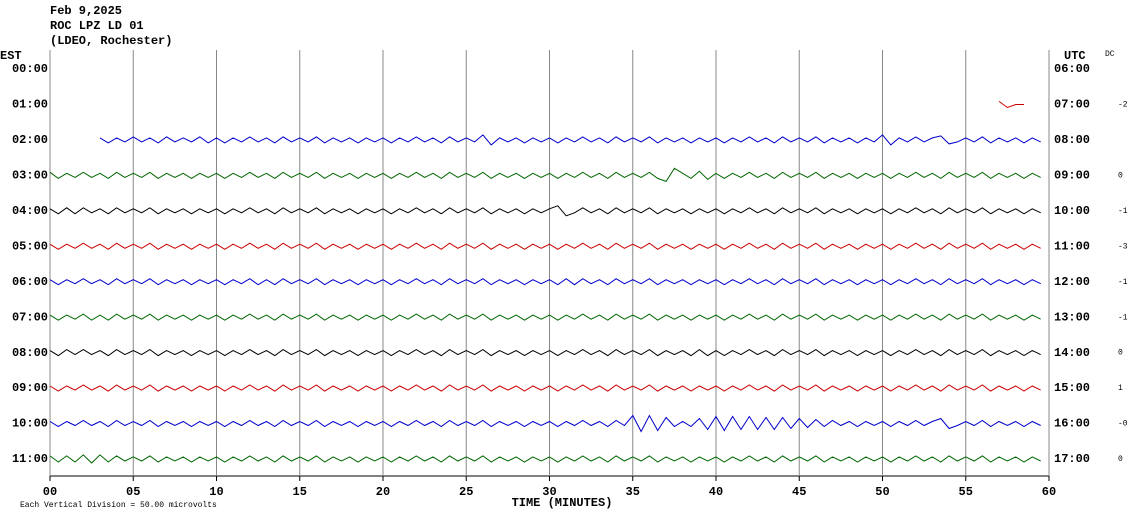 This screenshot has width=1130, height=519. Describe the element at coordinates (30, 69) in the screenshot. I see `est-label: 00:00` at that location.